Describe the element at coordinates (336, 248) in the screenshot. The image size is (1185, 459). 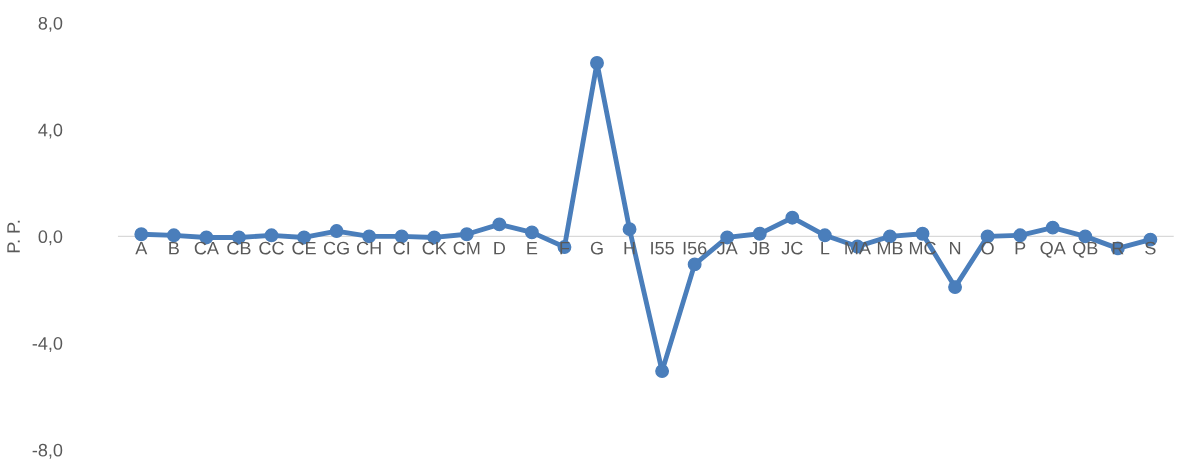
I see `x-tick-label: CG` at that location.